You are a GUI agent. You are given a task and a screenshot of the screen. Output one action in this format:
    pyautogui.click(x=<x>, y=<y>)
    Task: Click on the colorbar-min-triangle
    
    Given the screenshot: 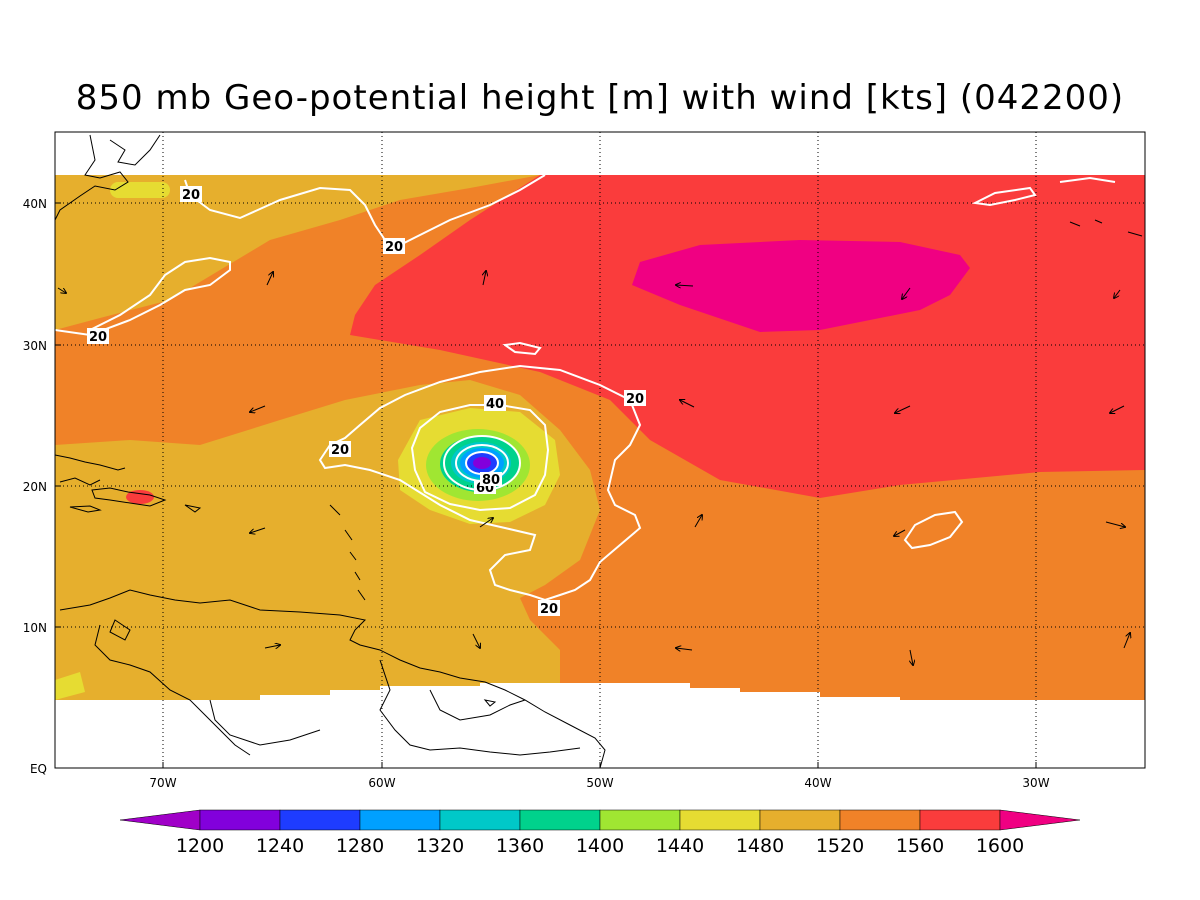 What is the action you would take?
    pyautogui.click(x=160, y=820)
    